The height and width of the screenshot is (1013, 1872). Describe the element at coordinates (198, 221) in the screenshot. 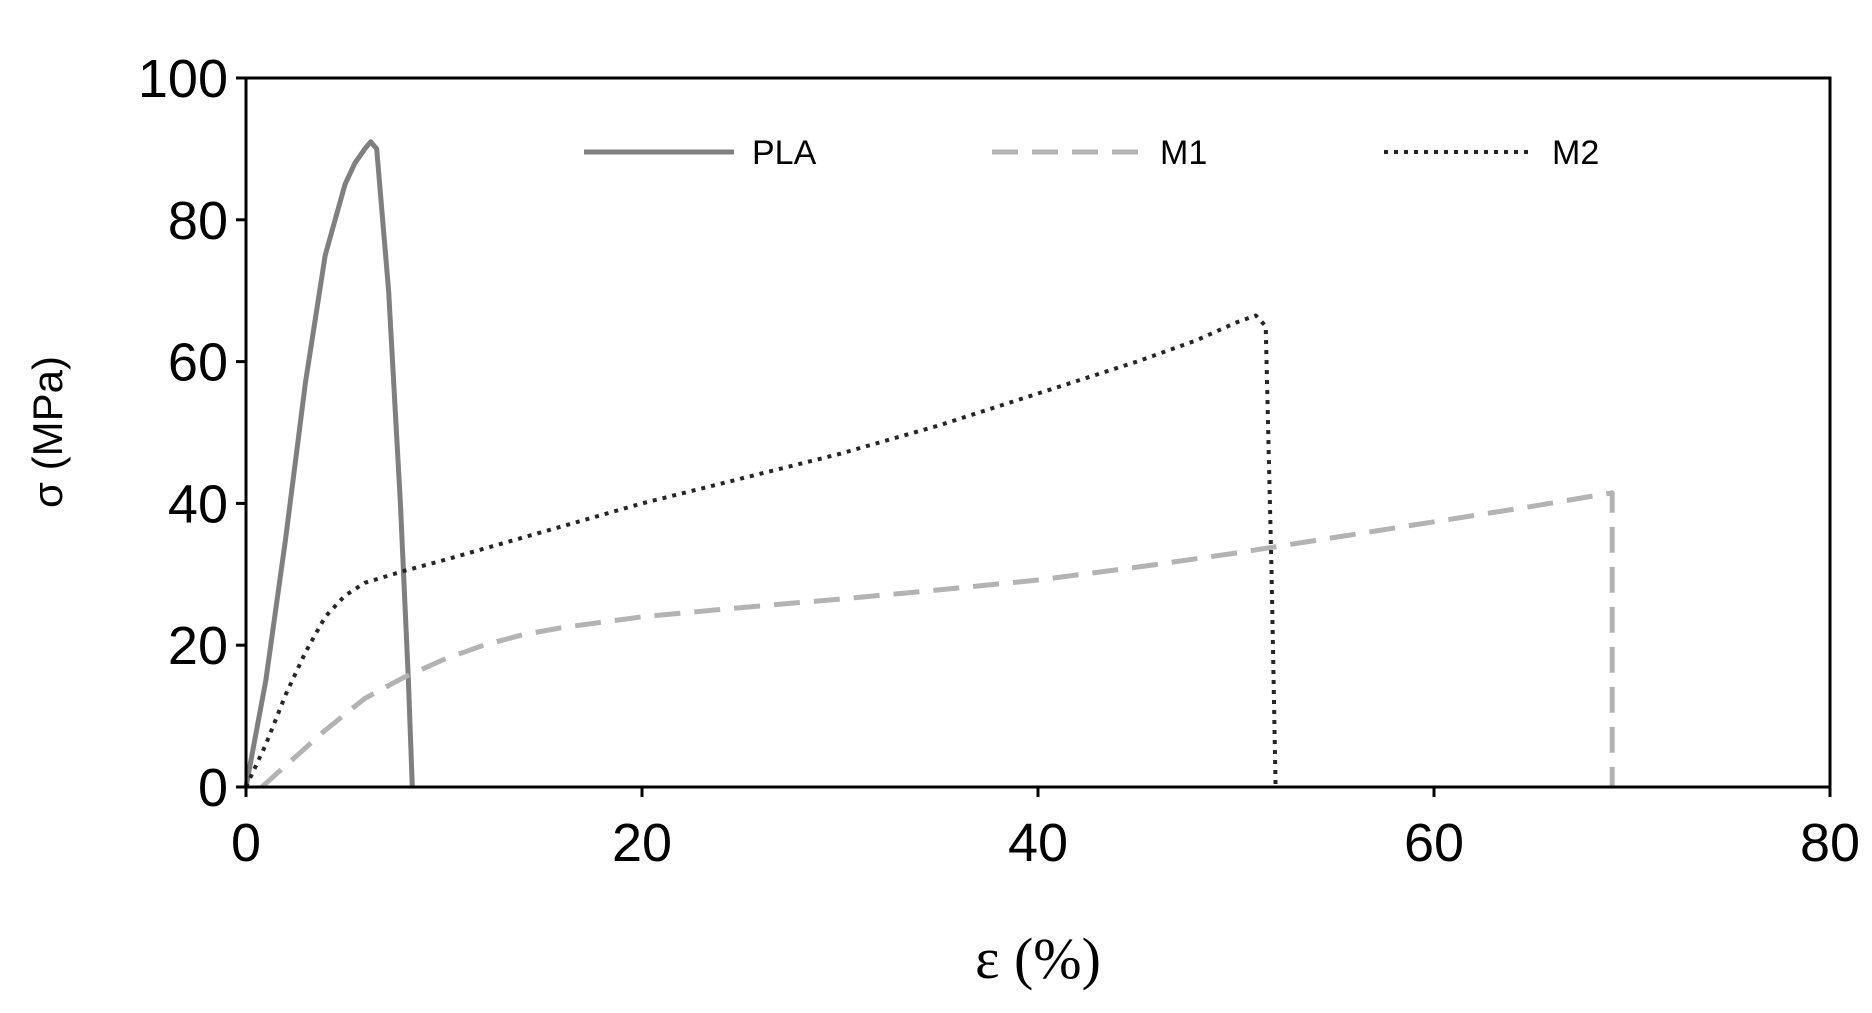

I see `y-tick-label: 80` at that location.